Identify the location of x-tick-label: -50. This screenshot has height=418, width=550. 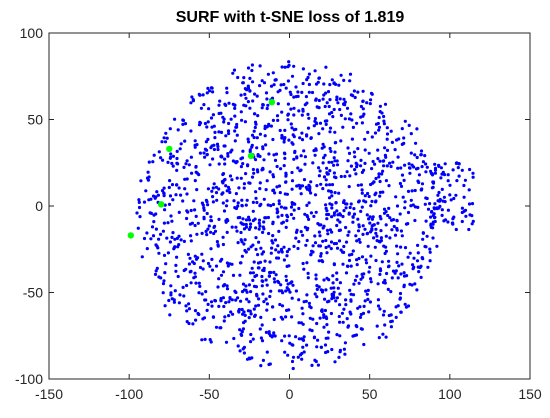
(209, 394).